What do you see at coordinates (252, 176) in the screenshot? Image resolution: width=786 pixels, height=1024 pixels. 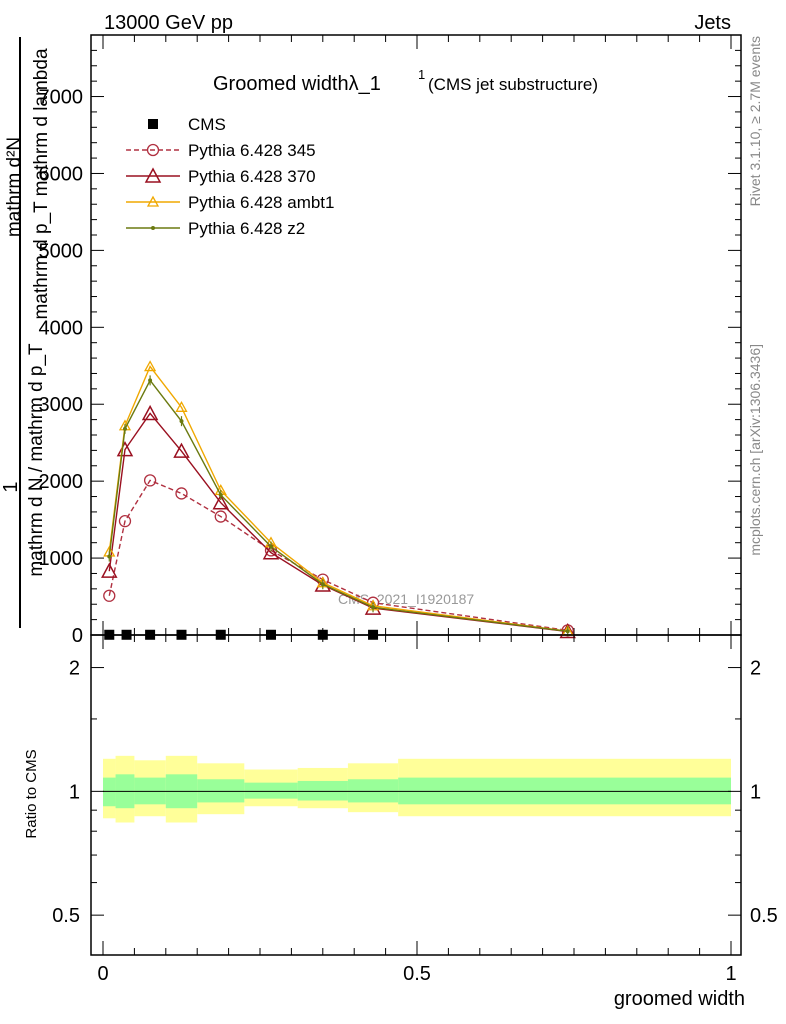 I see `legend-label-2: Pythia 6.428 370` at bounding box center [252, 176].